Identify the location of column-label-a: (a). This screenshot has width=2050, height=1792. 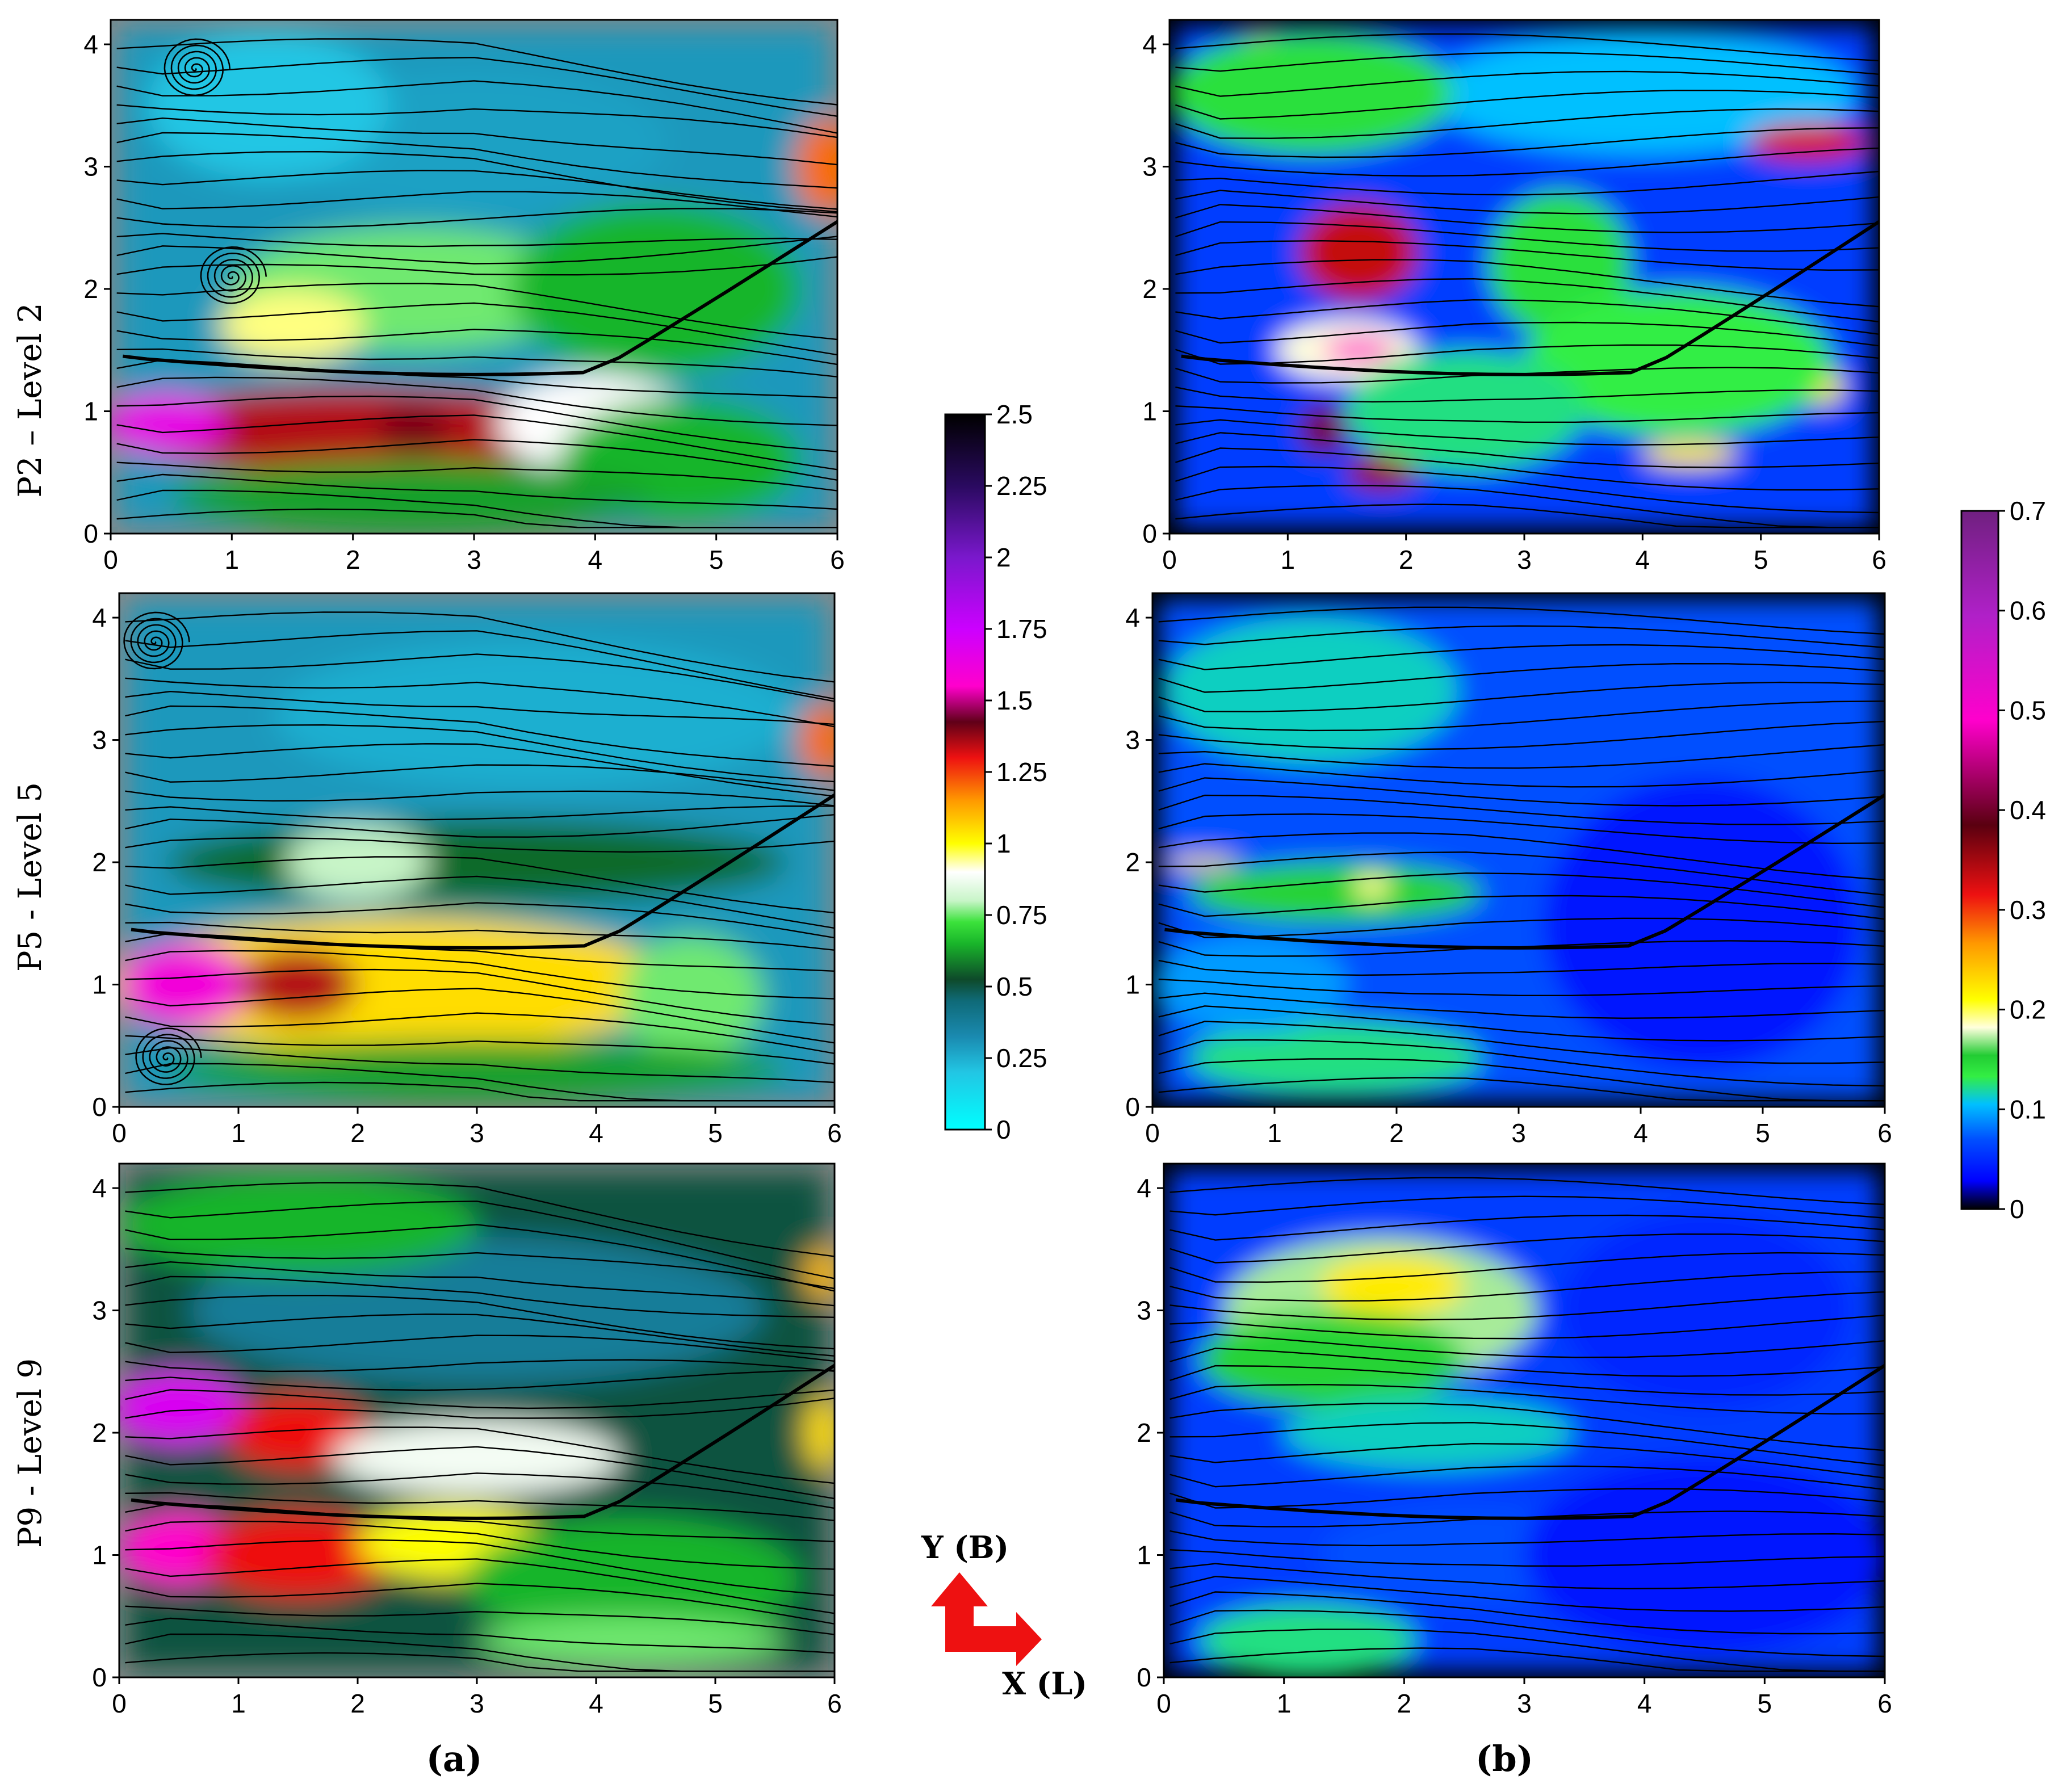
(454, 1759).